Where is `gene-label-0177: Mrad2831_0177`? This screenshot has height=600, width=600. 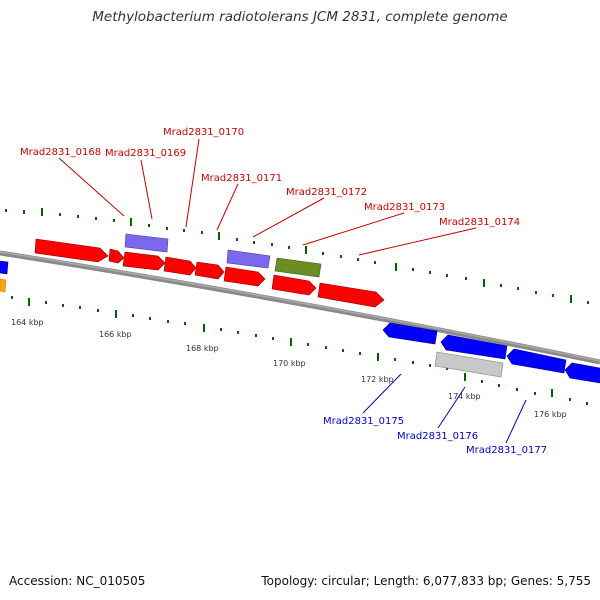 gene-label-0177: Mrad2831_0177 is located at coordinates (506, 450).